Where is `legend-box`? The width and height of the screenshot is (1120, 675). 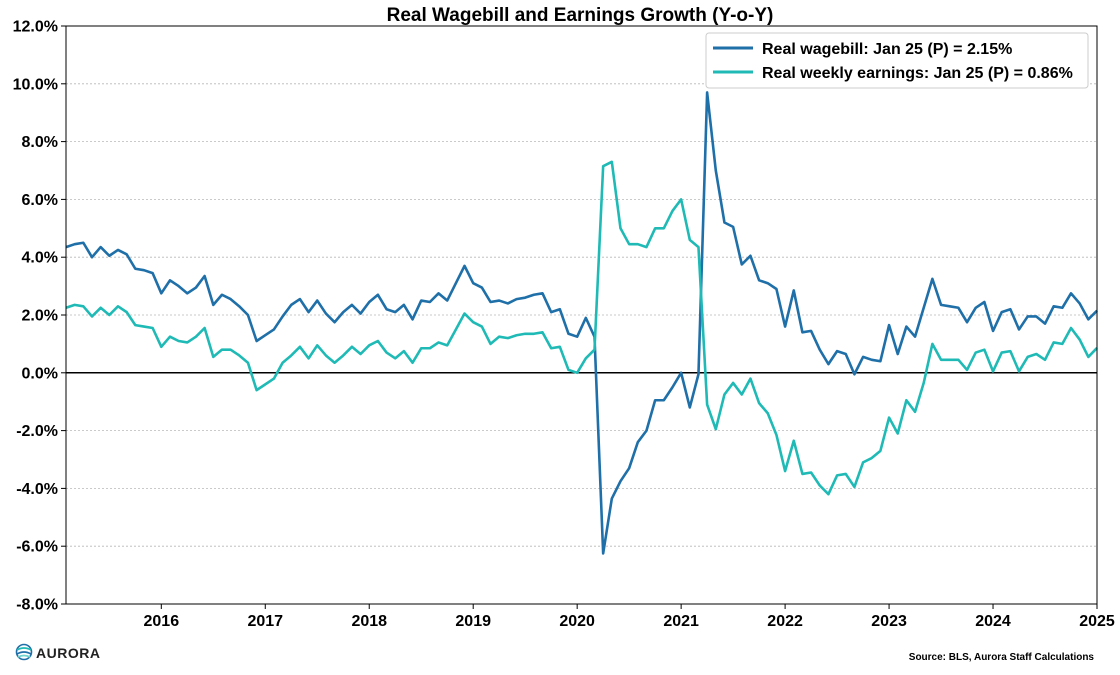
legend-box is located at coordinates (897, 60).